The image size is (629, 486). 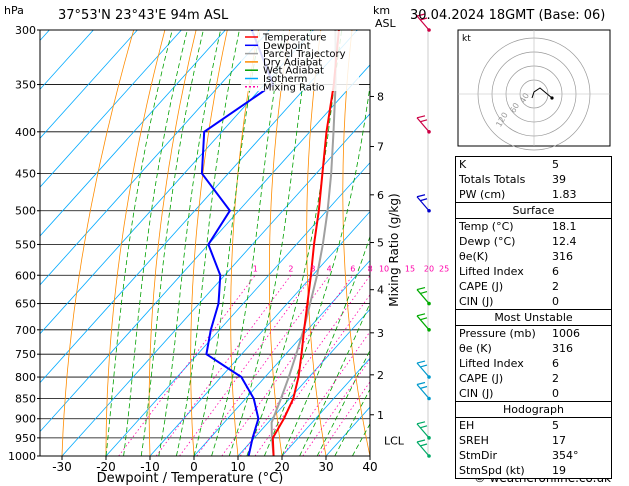 I want to click on dewpoint-line, so click(x=237, y=243).